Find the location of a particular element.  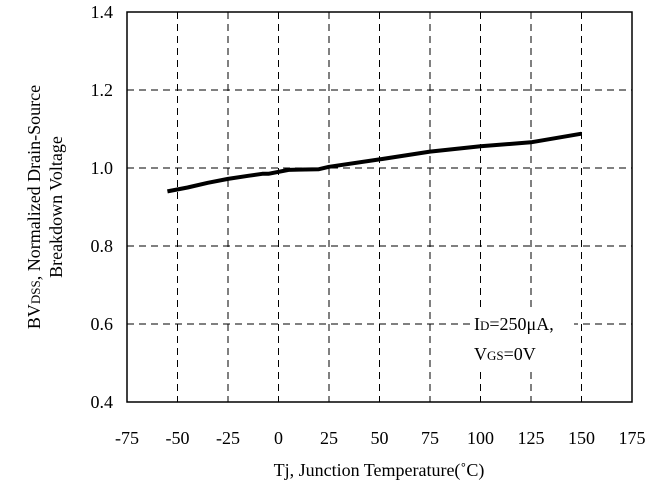

y-tick-label: 0.4 is located at coordinates (102, 402).